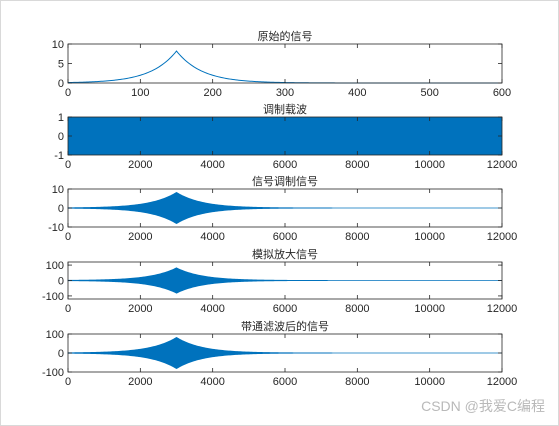  What do you see at coordinates (58, 190) in the screenshot?
I see `y-tick-label-3-2: 10` at bounding box center [58, 190].